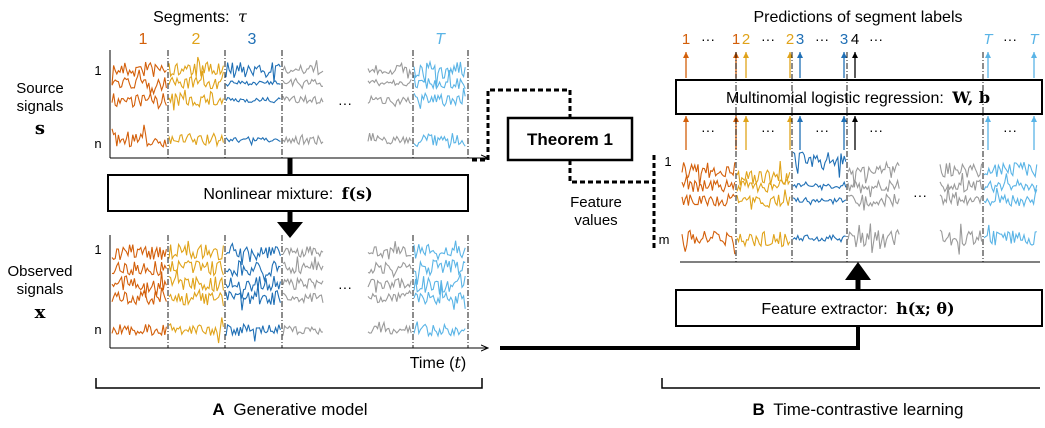 This screenshot has height=428, width=1045. I want to click on regression-box, so click(859, 97).